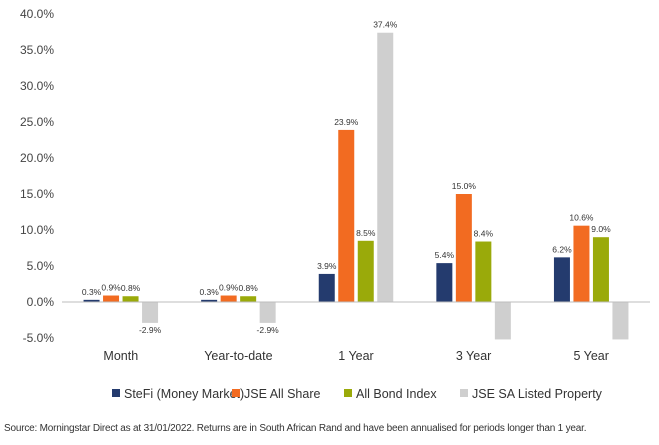 The height and width of the screenshot is (445, 659). I want to click on y-tick-label: 25.0%, so click(37, 122).